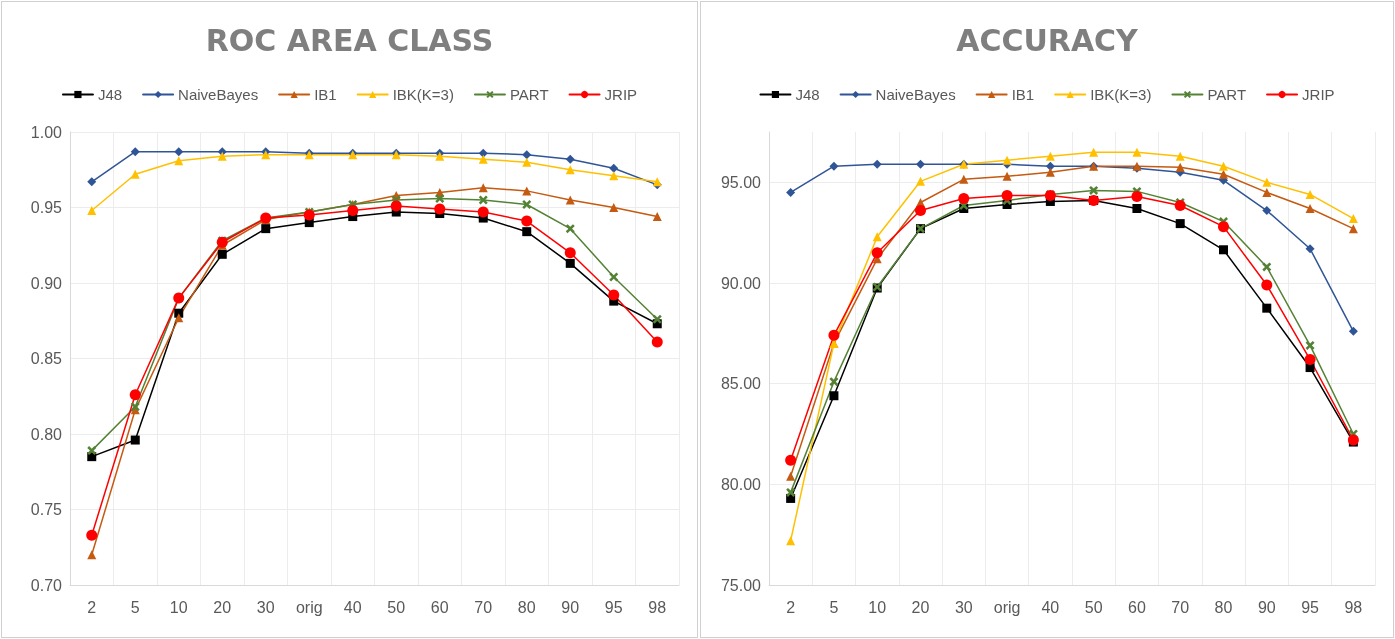 The width and height of the screenshot is (1395, 639). What do you see at coordinates (741, 182) in the screenshot?
I see `y-tick-label: 95.00` at bounding box center [741, 182].